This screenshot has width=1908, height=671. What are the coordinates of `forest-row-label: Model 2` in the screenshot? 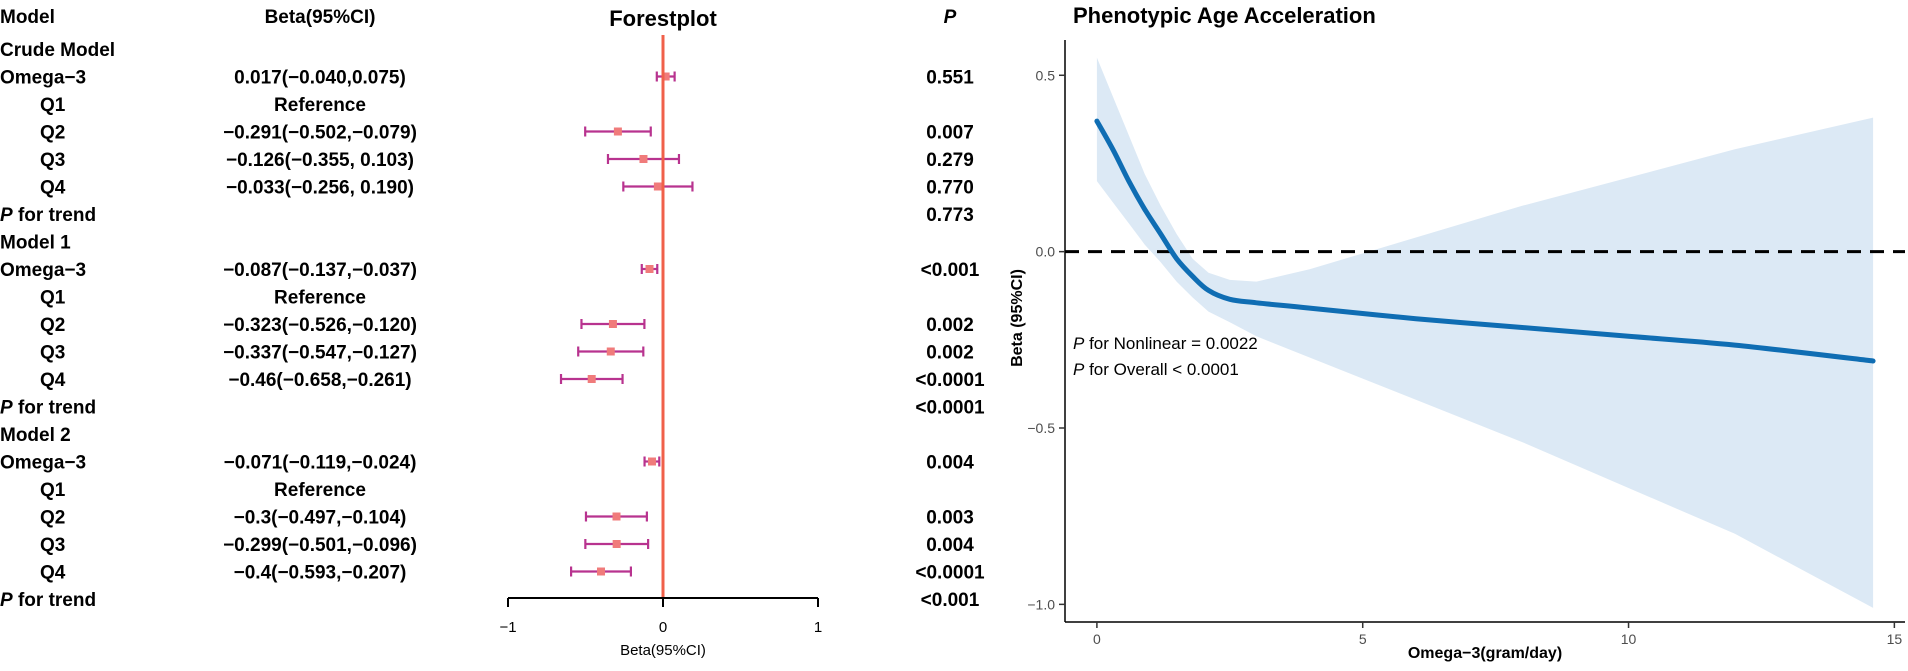 It's located at (35, 435).